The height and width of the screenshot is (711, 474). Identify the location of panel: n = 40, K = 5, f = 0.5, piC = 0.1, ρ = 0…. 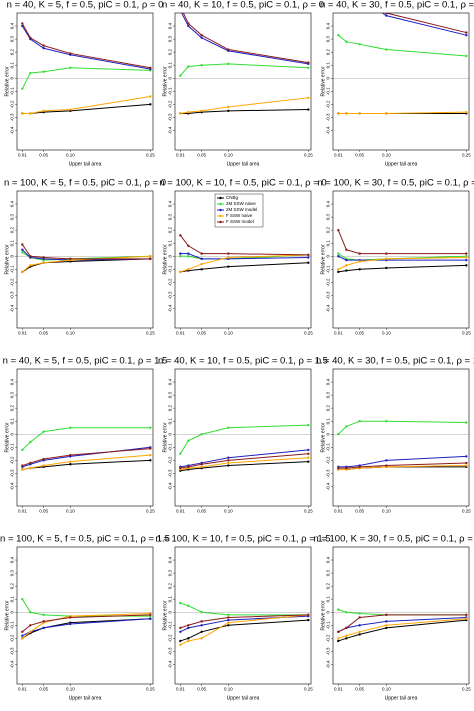
(83, 83).